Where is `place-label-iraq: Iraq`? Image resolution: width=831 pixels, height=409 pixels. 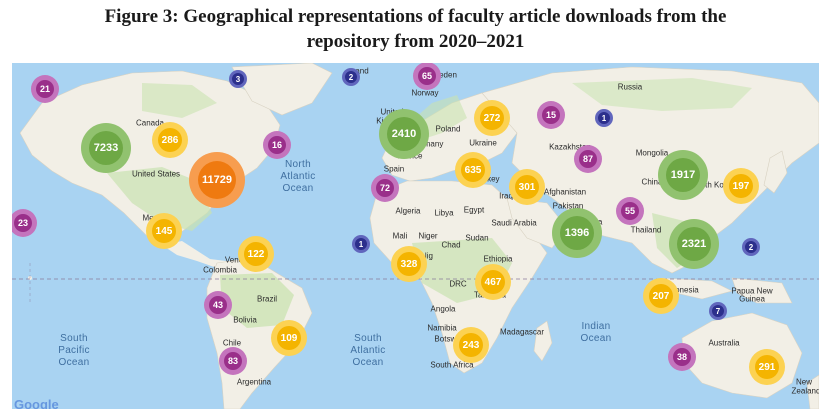 place-label-iraq: Iraq is located at coordinates (506, 196).